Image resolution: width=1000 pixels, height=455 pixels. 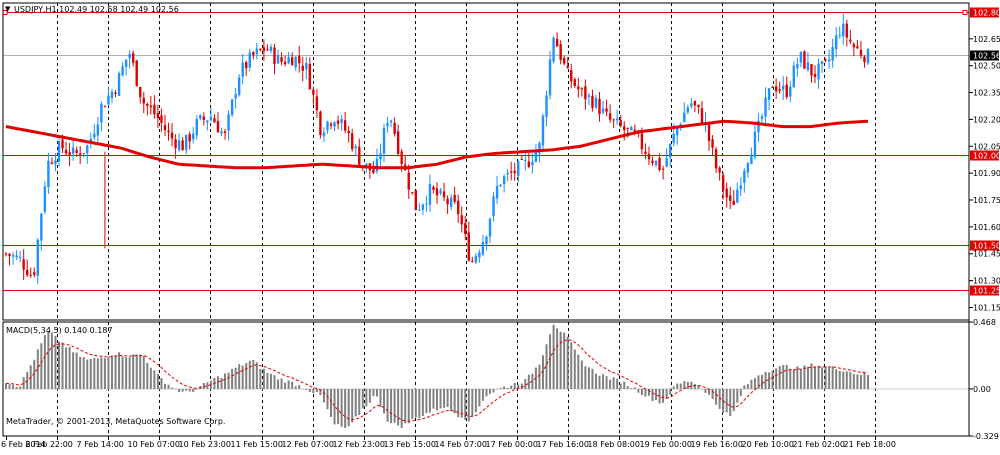 What do you see at coordinates (8, 9) in the screenshot?
I see `symbol-dropdown-icon: ▼` at bounding box center [8, 9].